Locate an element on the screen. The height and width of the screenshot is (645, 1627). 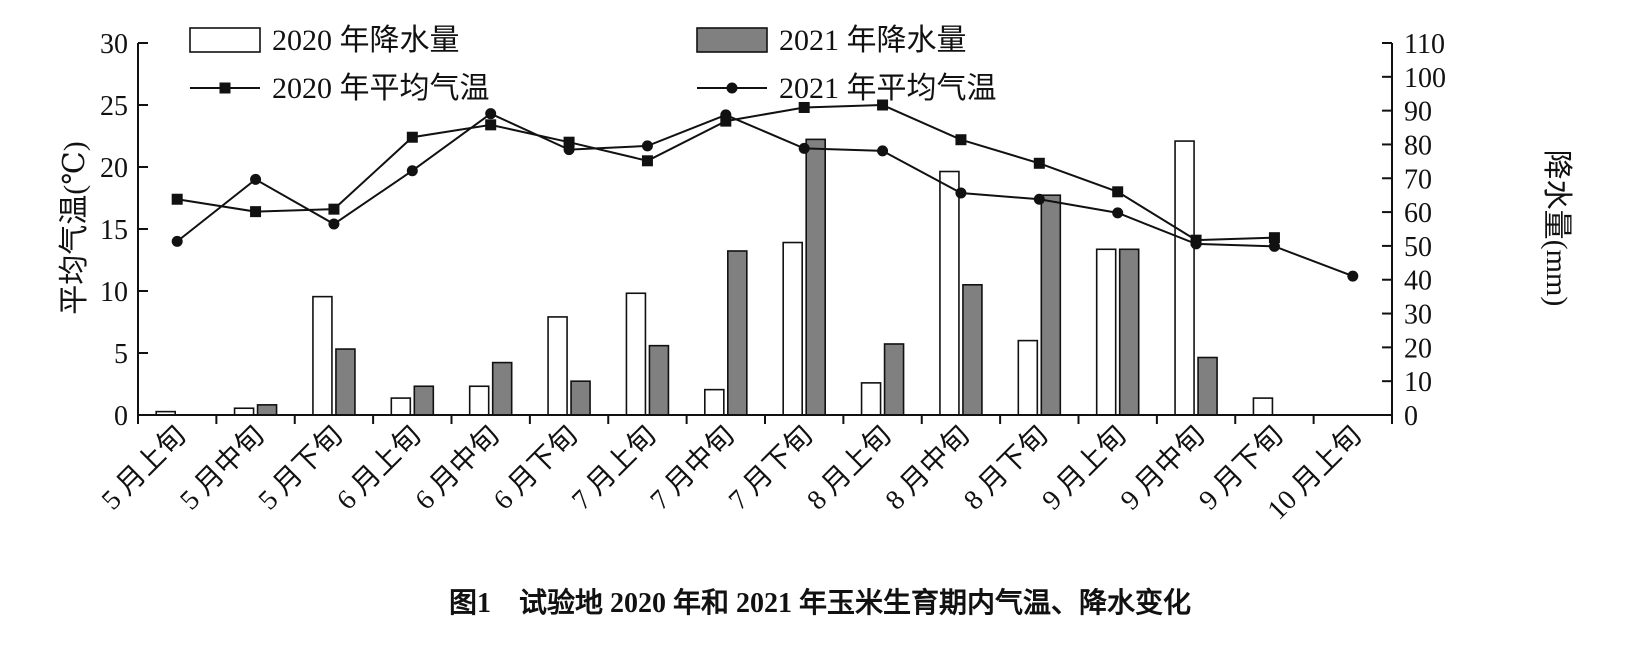
y-axis-right-label: 降水量(mm) is located at coordinates (1556, 228).